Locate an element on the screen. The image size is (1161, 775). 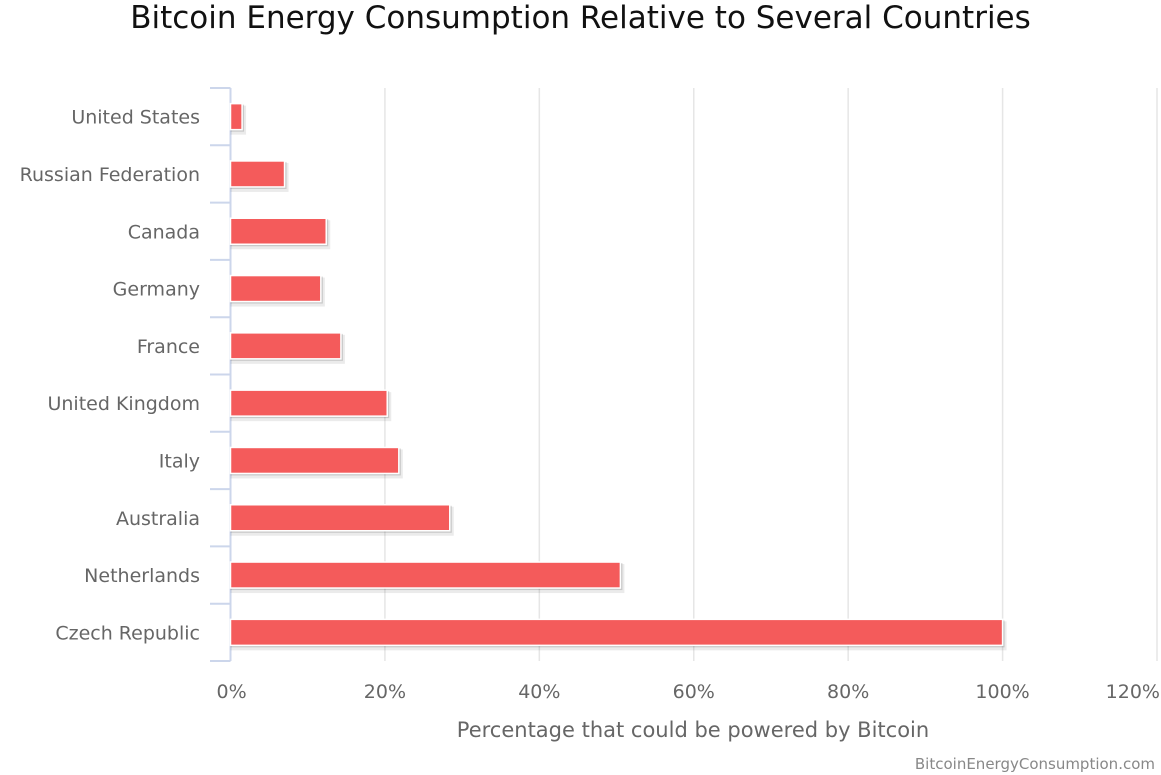
category-label: United States is located at coordinates (135, 118).